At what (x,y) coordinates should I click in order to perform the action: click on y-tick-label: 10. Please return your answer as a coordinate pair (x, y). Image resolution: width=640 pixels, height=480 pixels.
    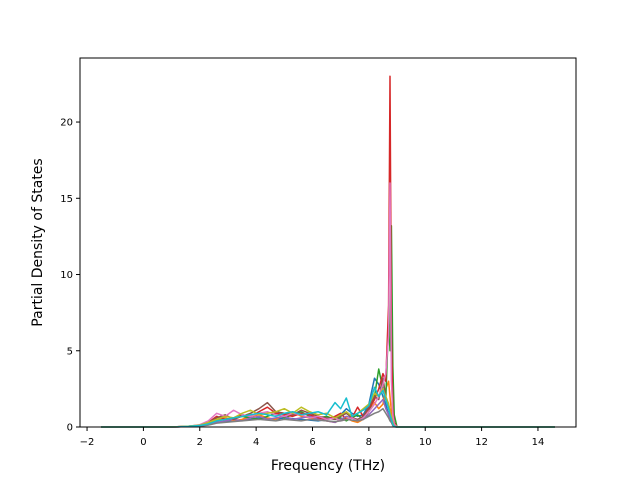
    Looking at the image, I should click on (66, 275).